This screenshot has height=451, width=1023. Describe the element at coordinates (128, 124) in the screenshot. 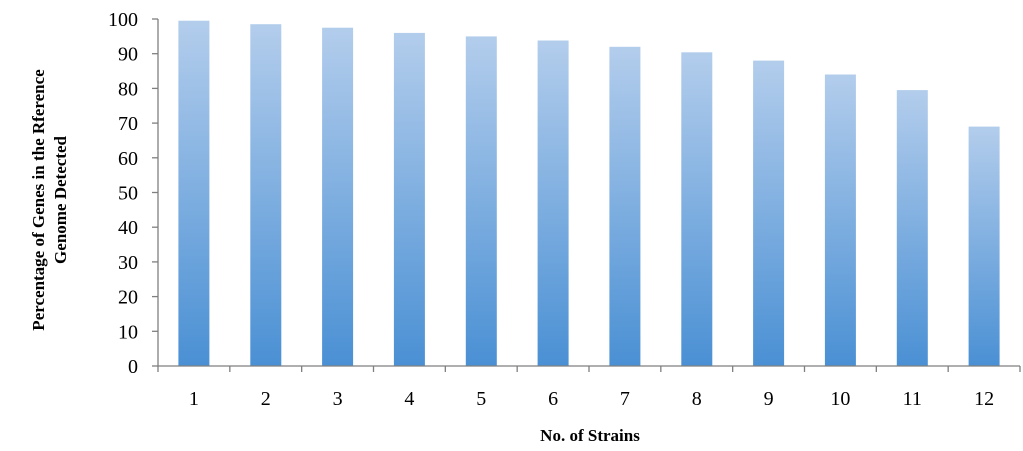

I see `y-tick-label: 70` at that location.